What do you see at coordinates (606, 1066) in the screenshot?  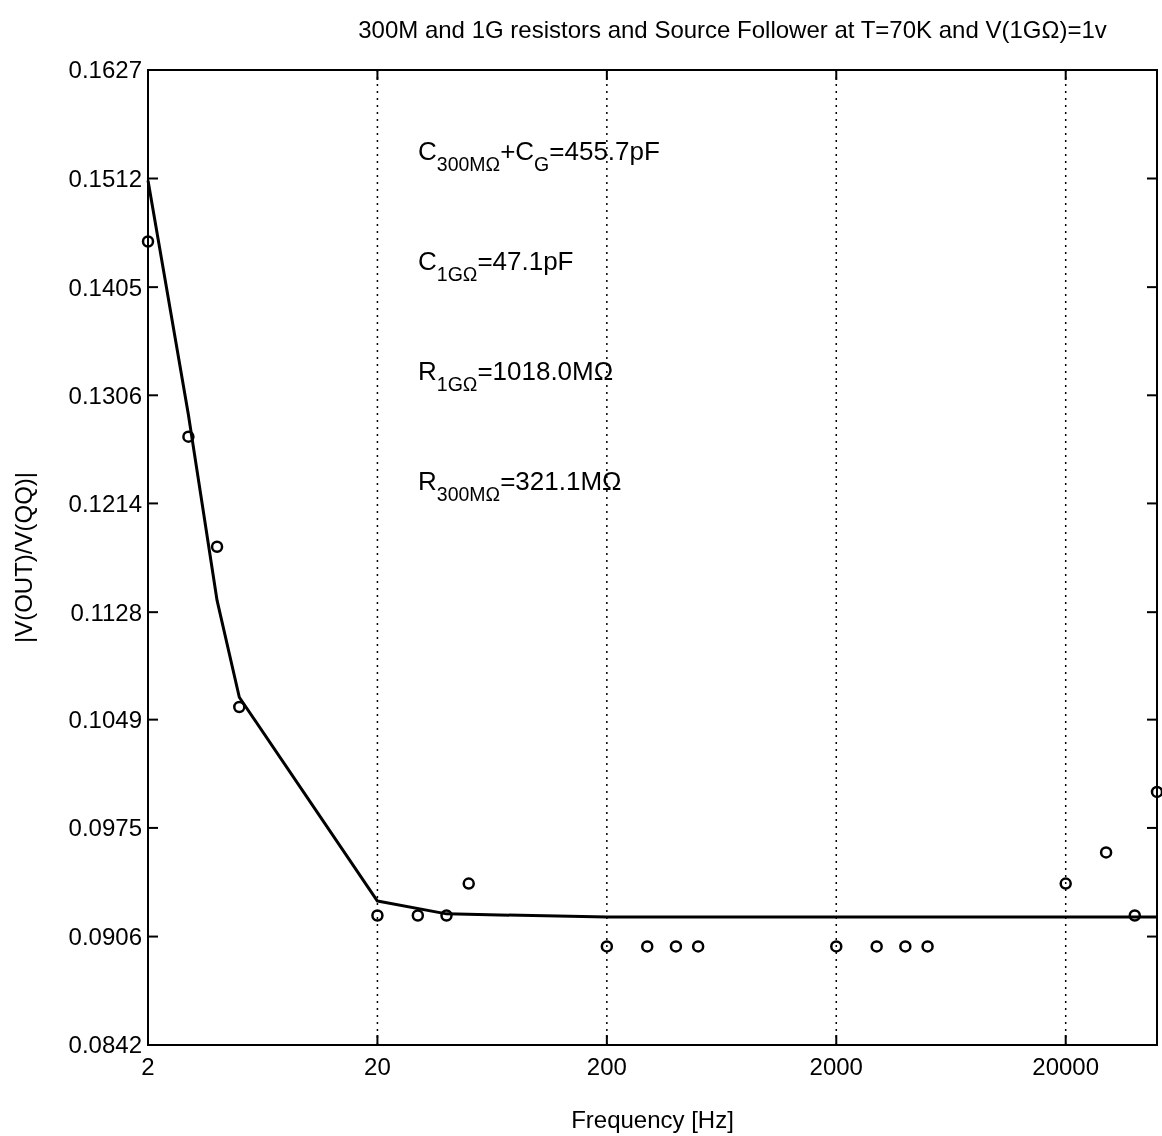 I see `x-tick-label: 200` at bounding box center [606, 1066].